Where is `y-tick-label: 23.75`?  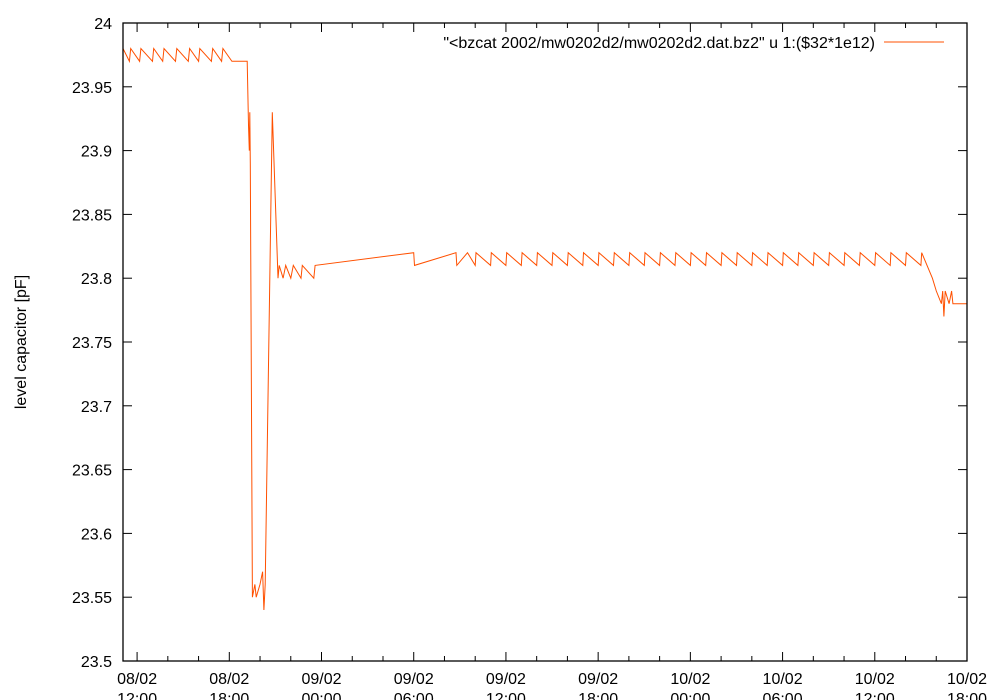 y-tick-label: 23.75 is located at coordinates (92, 343).